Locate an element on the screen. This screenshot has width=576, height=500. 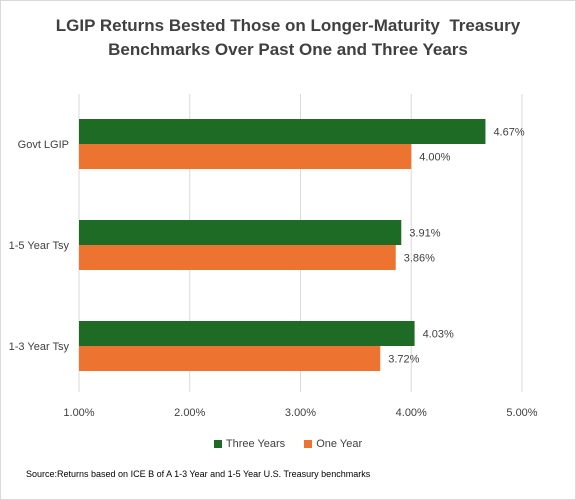
legend-swatch-one-year is located at coordinates (308, 444).